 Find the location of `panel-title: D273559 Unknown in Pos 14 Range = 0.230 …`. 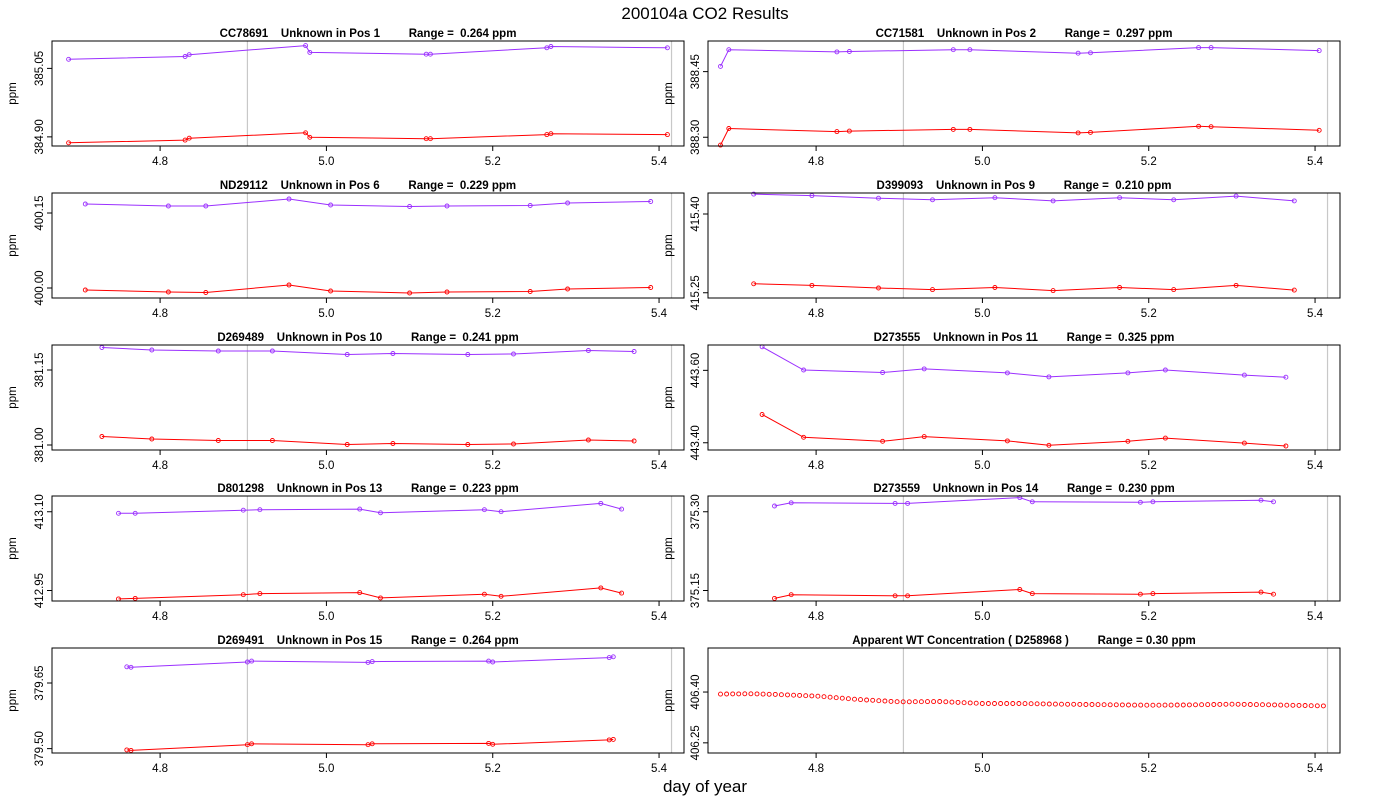

panel-title: D273559 Unknown in Pos 14 Range = 0.230 … is located at coordinates (1023, 489).